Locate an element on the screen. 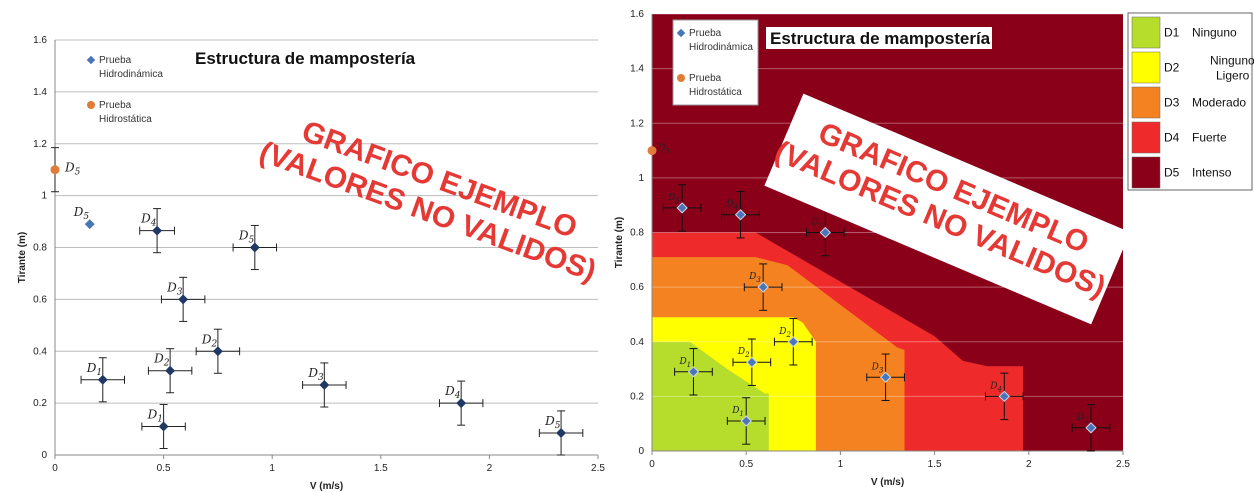 This screenshot has height=492, width=1254. series-legend-box is located at coordinates (715, 62).